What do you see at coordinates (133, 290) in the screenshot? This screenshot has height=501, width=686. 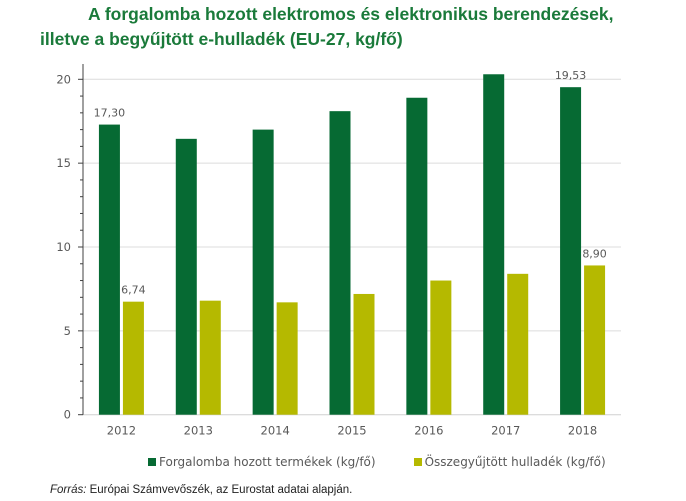 I see `data-label: 6,74` at bounding box center [133, 290].